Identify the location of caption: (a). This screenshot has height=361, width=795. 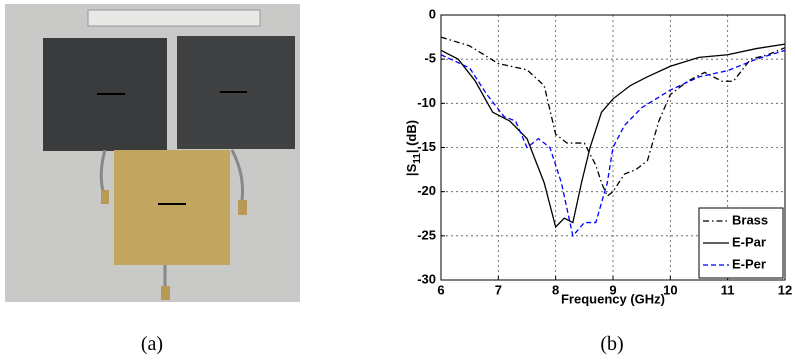
(152, 344).